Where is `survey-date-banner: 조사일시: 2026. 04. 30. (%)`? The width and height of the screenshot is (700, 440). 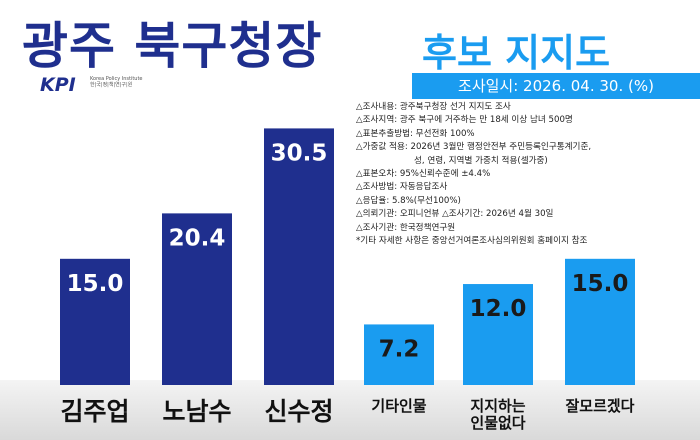 survey-date-banner: 조사일시: 2026. 04. 30. (%) is located at coordinates (556, 86).